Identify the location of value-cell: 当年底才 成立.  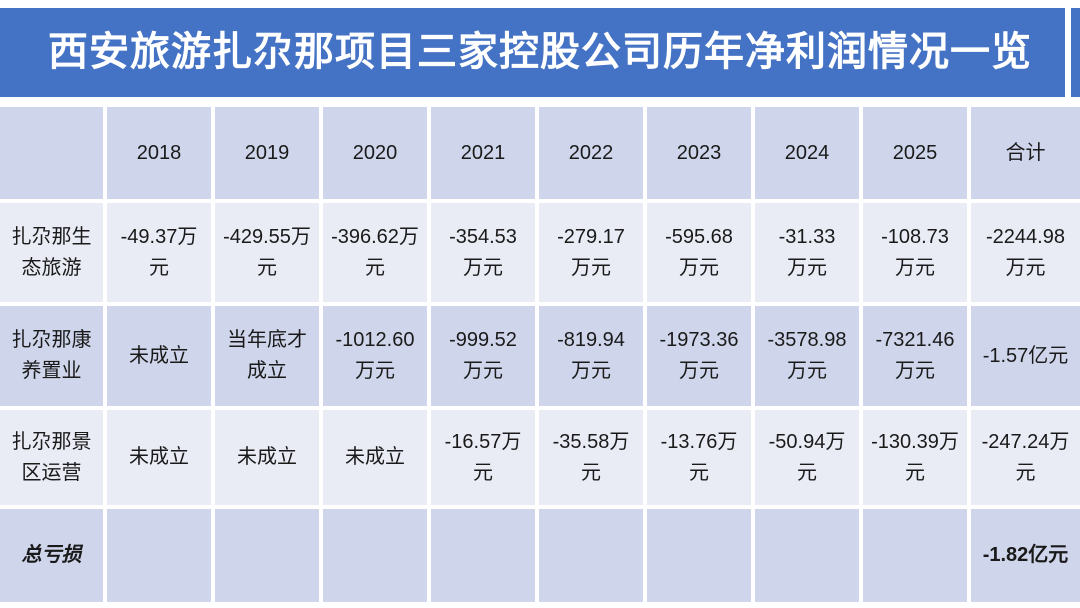
(267, 356).